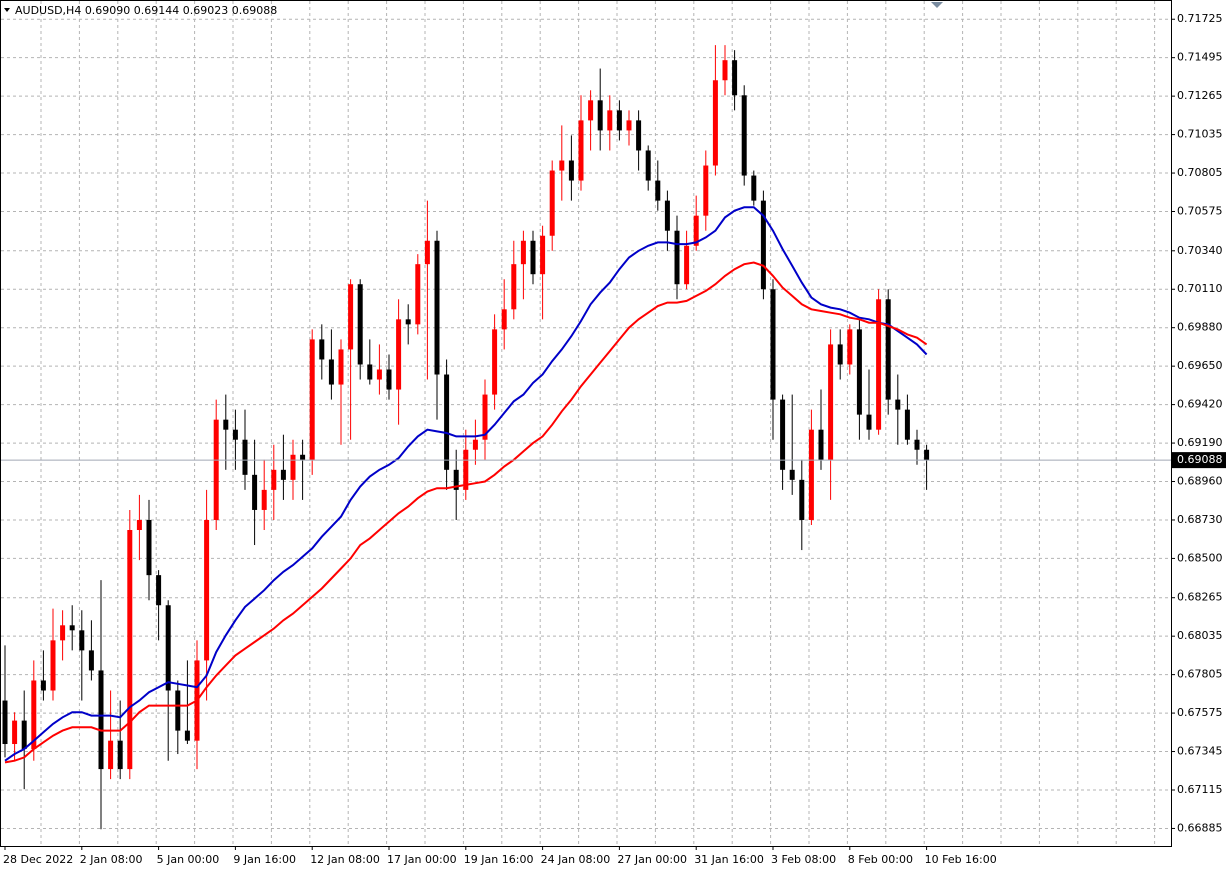 This screenshot has height=872, width=1227. What do you see at coordinates (1200, 18) in the screenshot?
I see `y-tick-label: 0.71725` at bounding box center [1200, 18].